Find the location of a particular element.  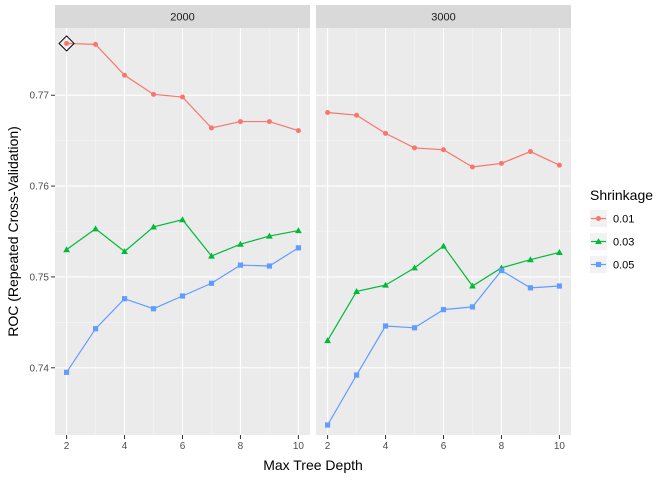

y-tick-label: 0.76 is located at coordinates (40, 187).